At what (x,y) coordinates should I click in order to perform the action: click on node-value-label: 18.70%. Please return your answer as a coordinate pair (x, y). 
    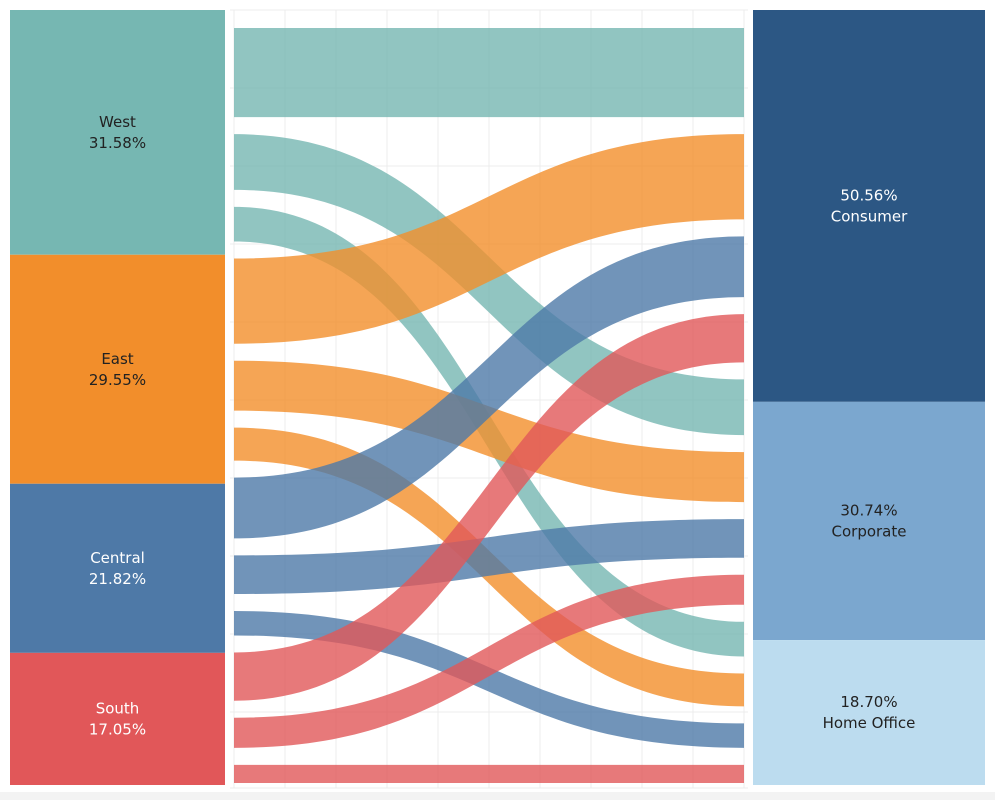
    Looking at the image, I should click on (868, 702).